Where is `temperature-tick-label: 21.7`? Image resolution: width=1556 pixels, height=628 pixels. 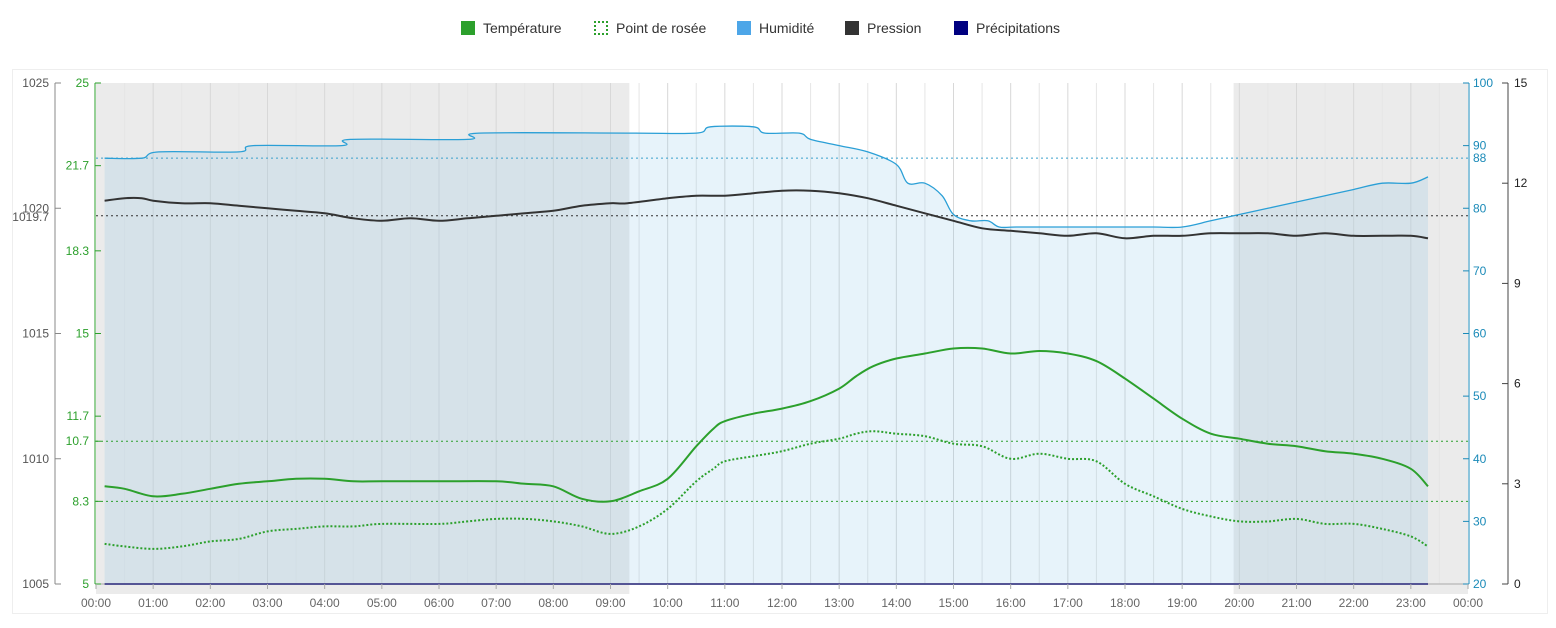
temperature-tick-label: 21.7 is located at coordinates (78, 166).